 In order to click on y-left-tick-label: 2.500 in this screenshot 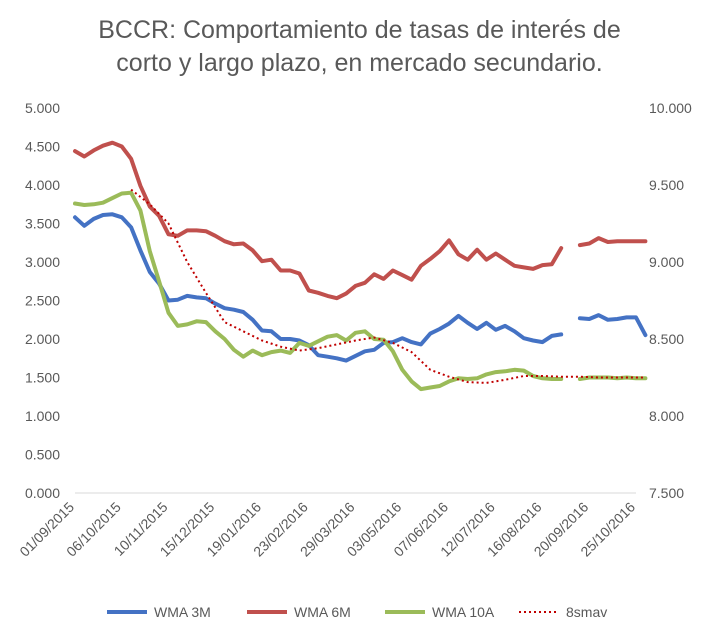, I will do `click(42, 301)`.